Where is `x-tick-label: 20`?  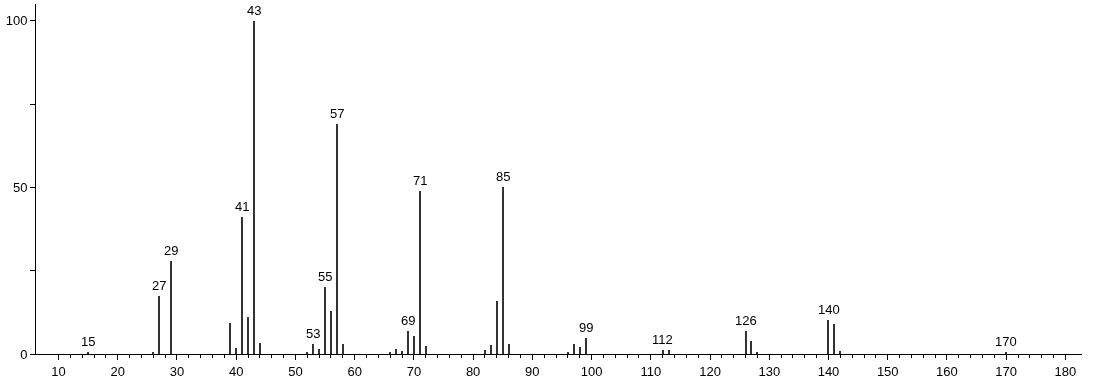 x-tick-label: 20 is located at coordinates (117, 371).